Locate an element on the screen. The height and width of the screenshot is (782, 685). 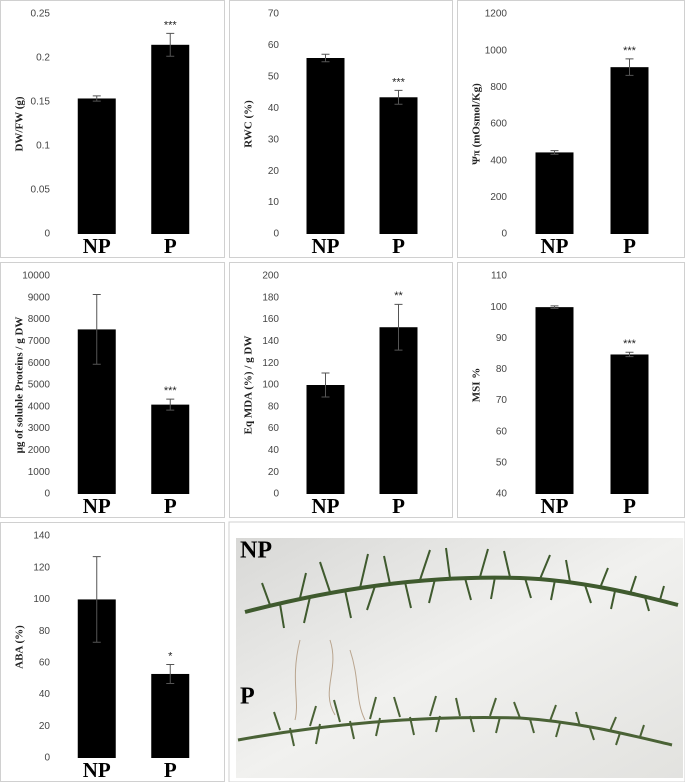
plant-np is located at coordinates (461, 588).